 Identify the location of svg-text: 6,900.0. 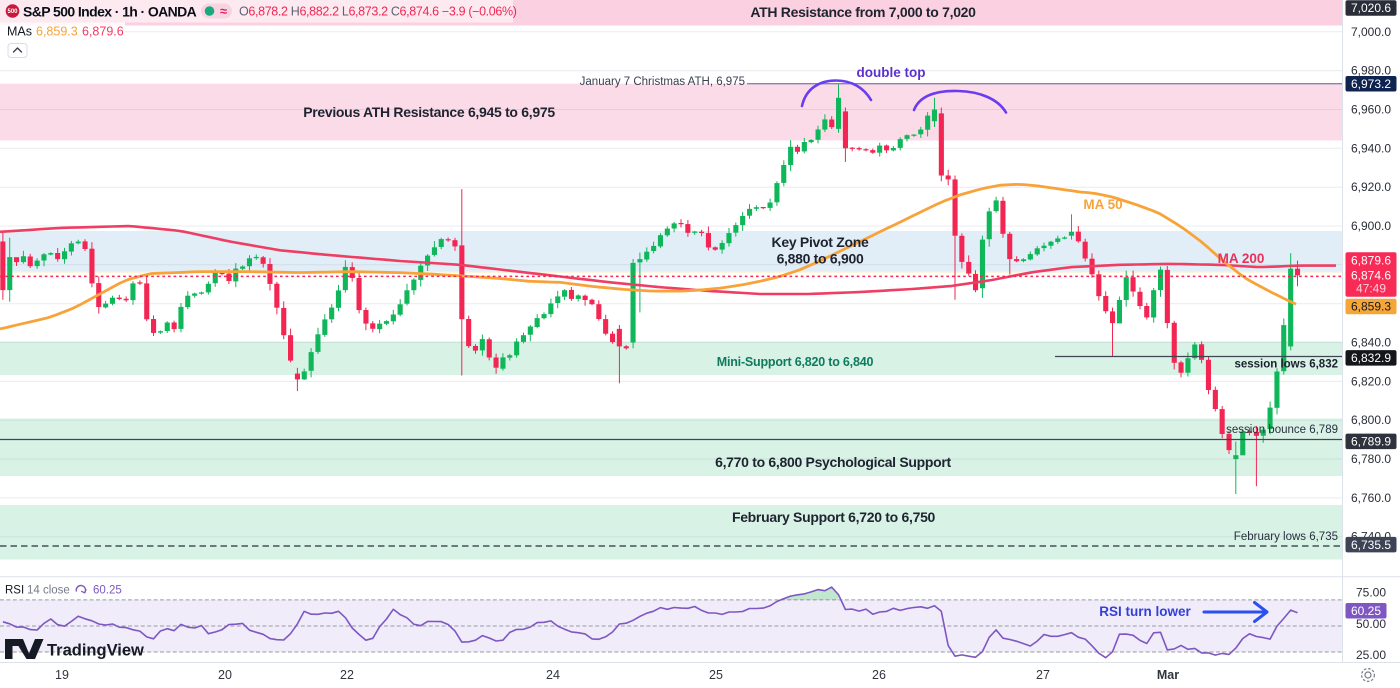
(1371, 226).